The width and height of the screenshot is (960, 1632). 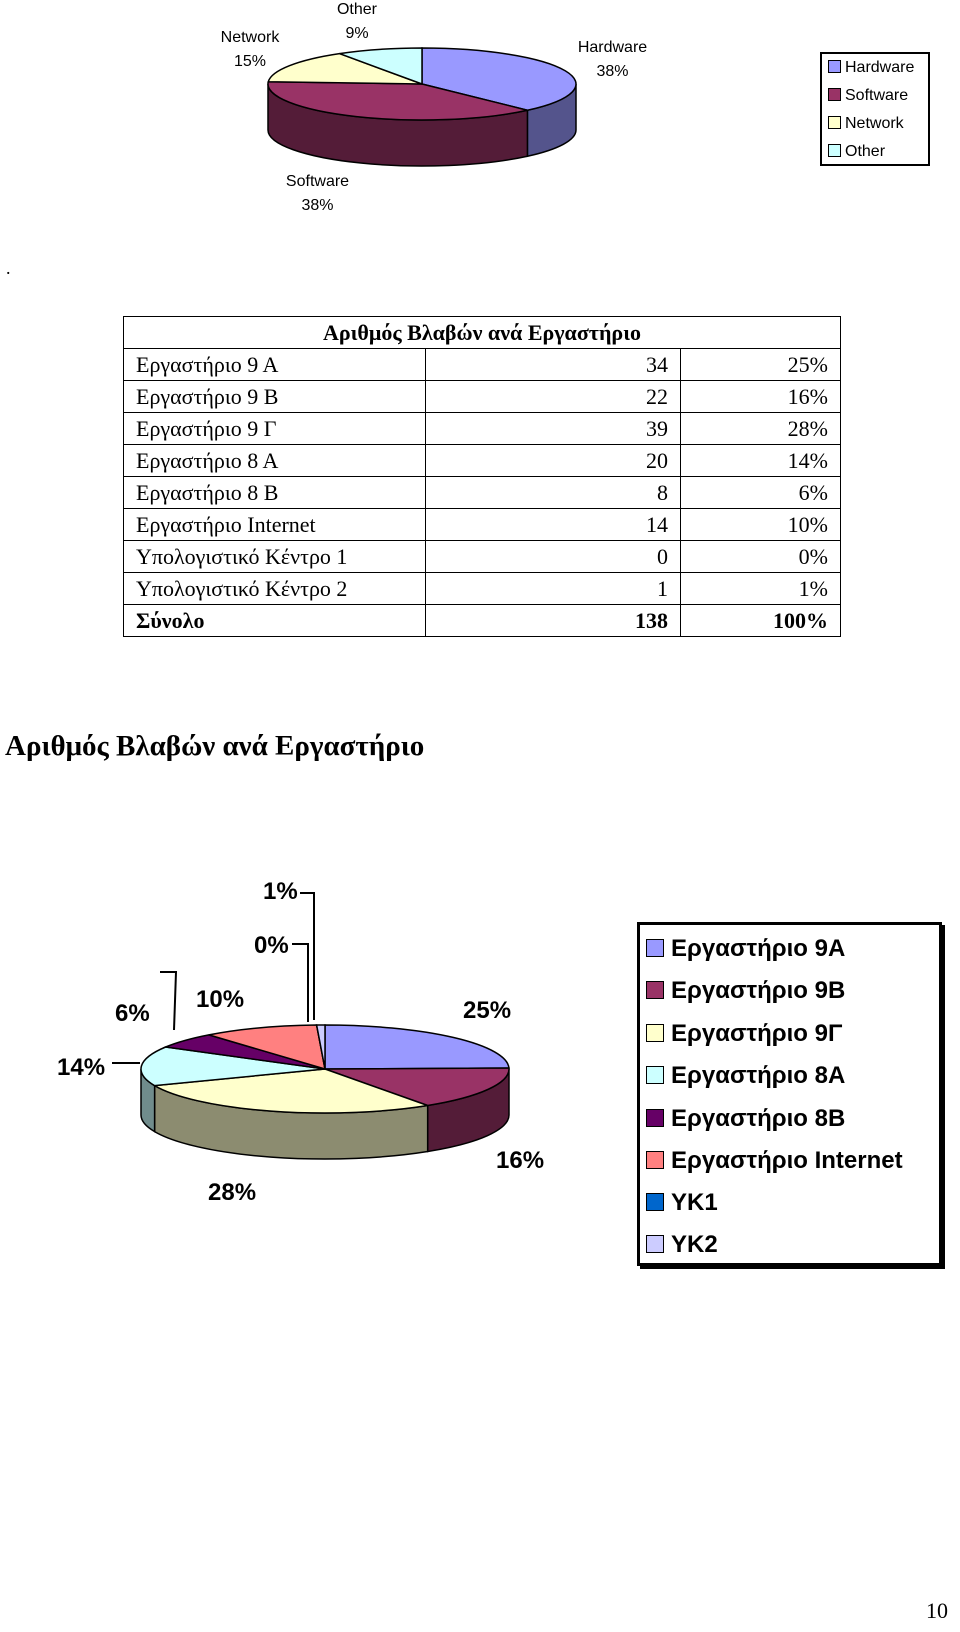 I want to click on row-label: Εργαστήριο 9 Α, so click(x=274, y=364).